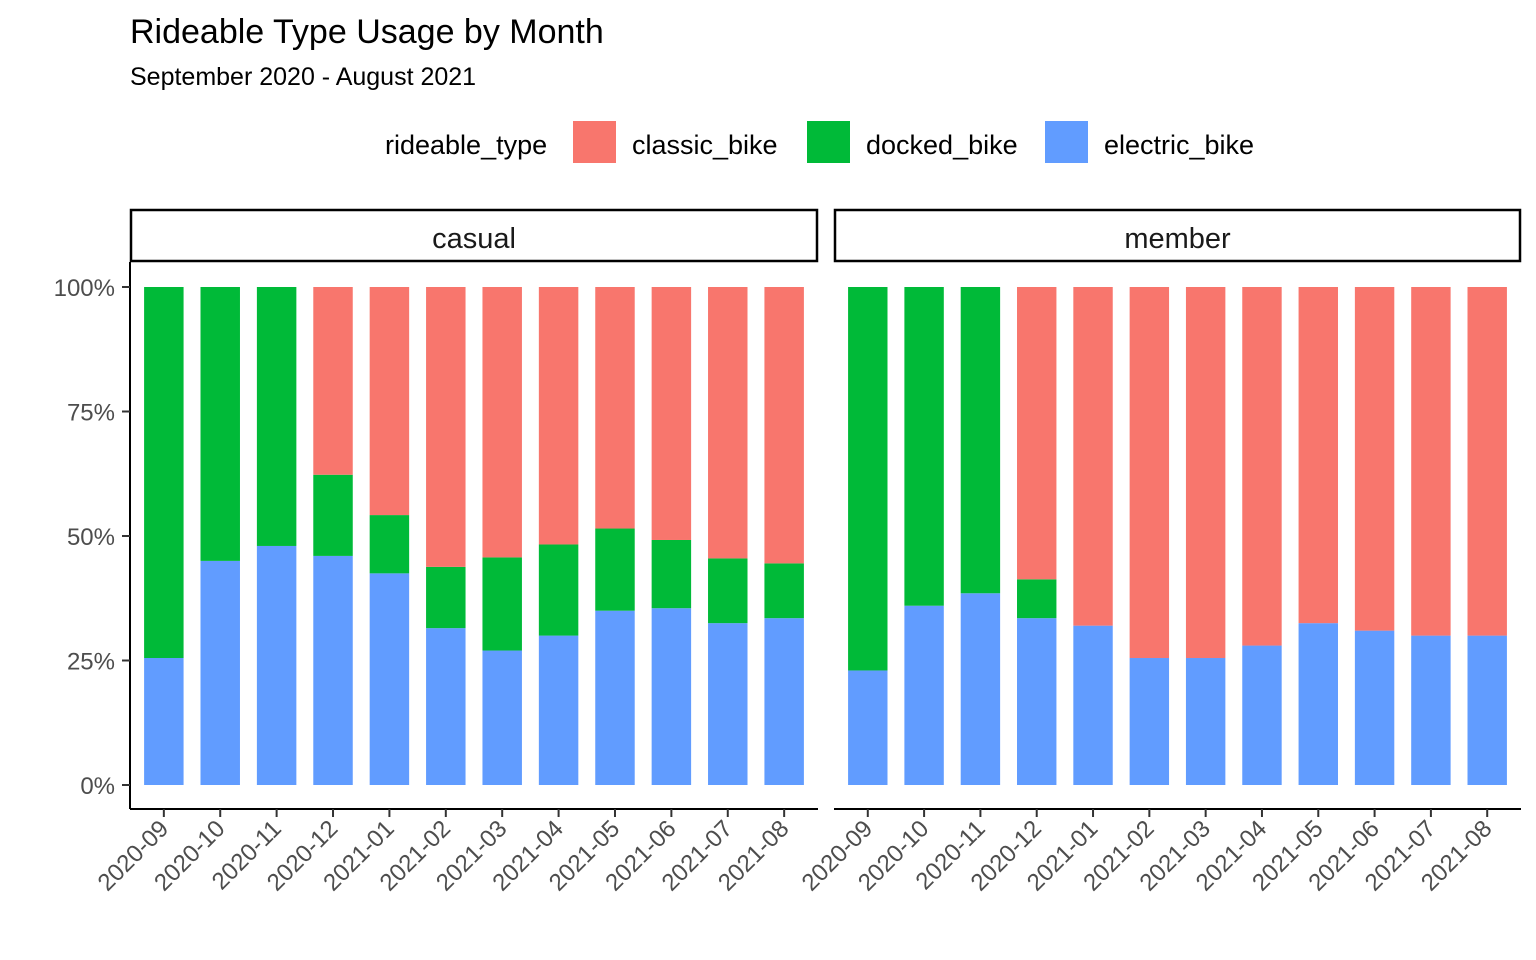  What do you see at coordinates (558, 416) in the screenshot?
I see `bar-casual-2021-04-classic-bike` at bounding box center [558, 416].